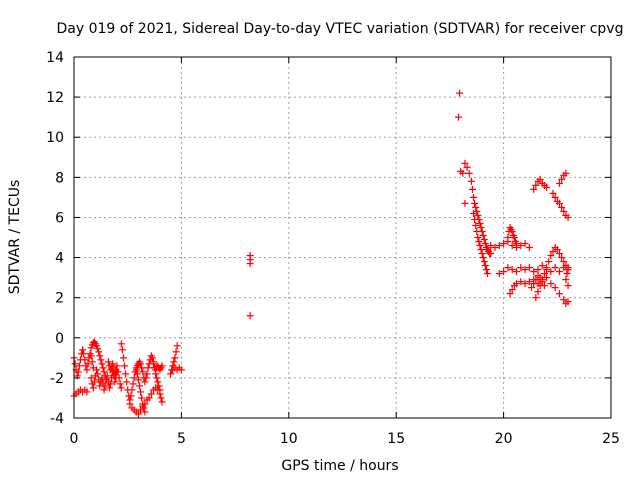 This screenshot has height=480, width=640. I want to click on y-tick-label: 12, so click(55, 98).